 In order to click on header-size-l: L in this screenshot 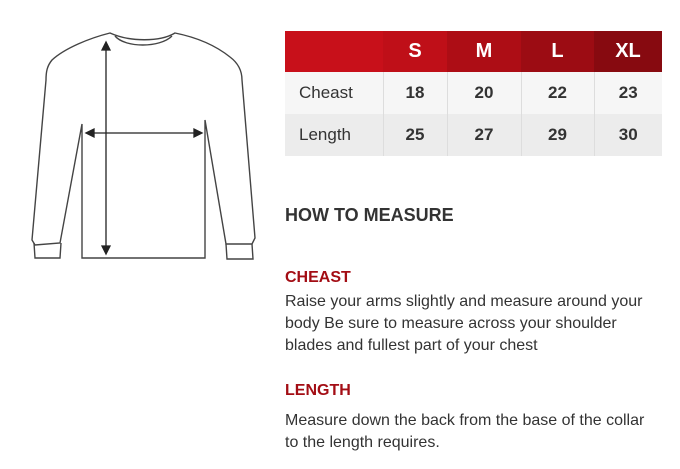, I will do `click(557, 51)`.